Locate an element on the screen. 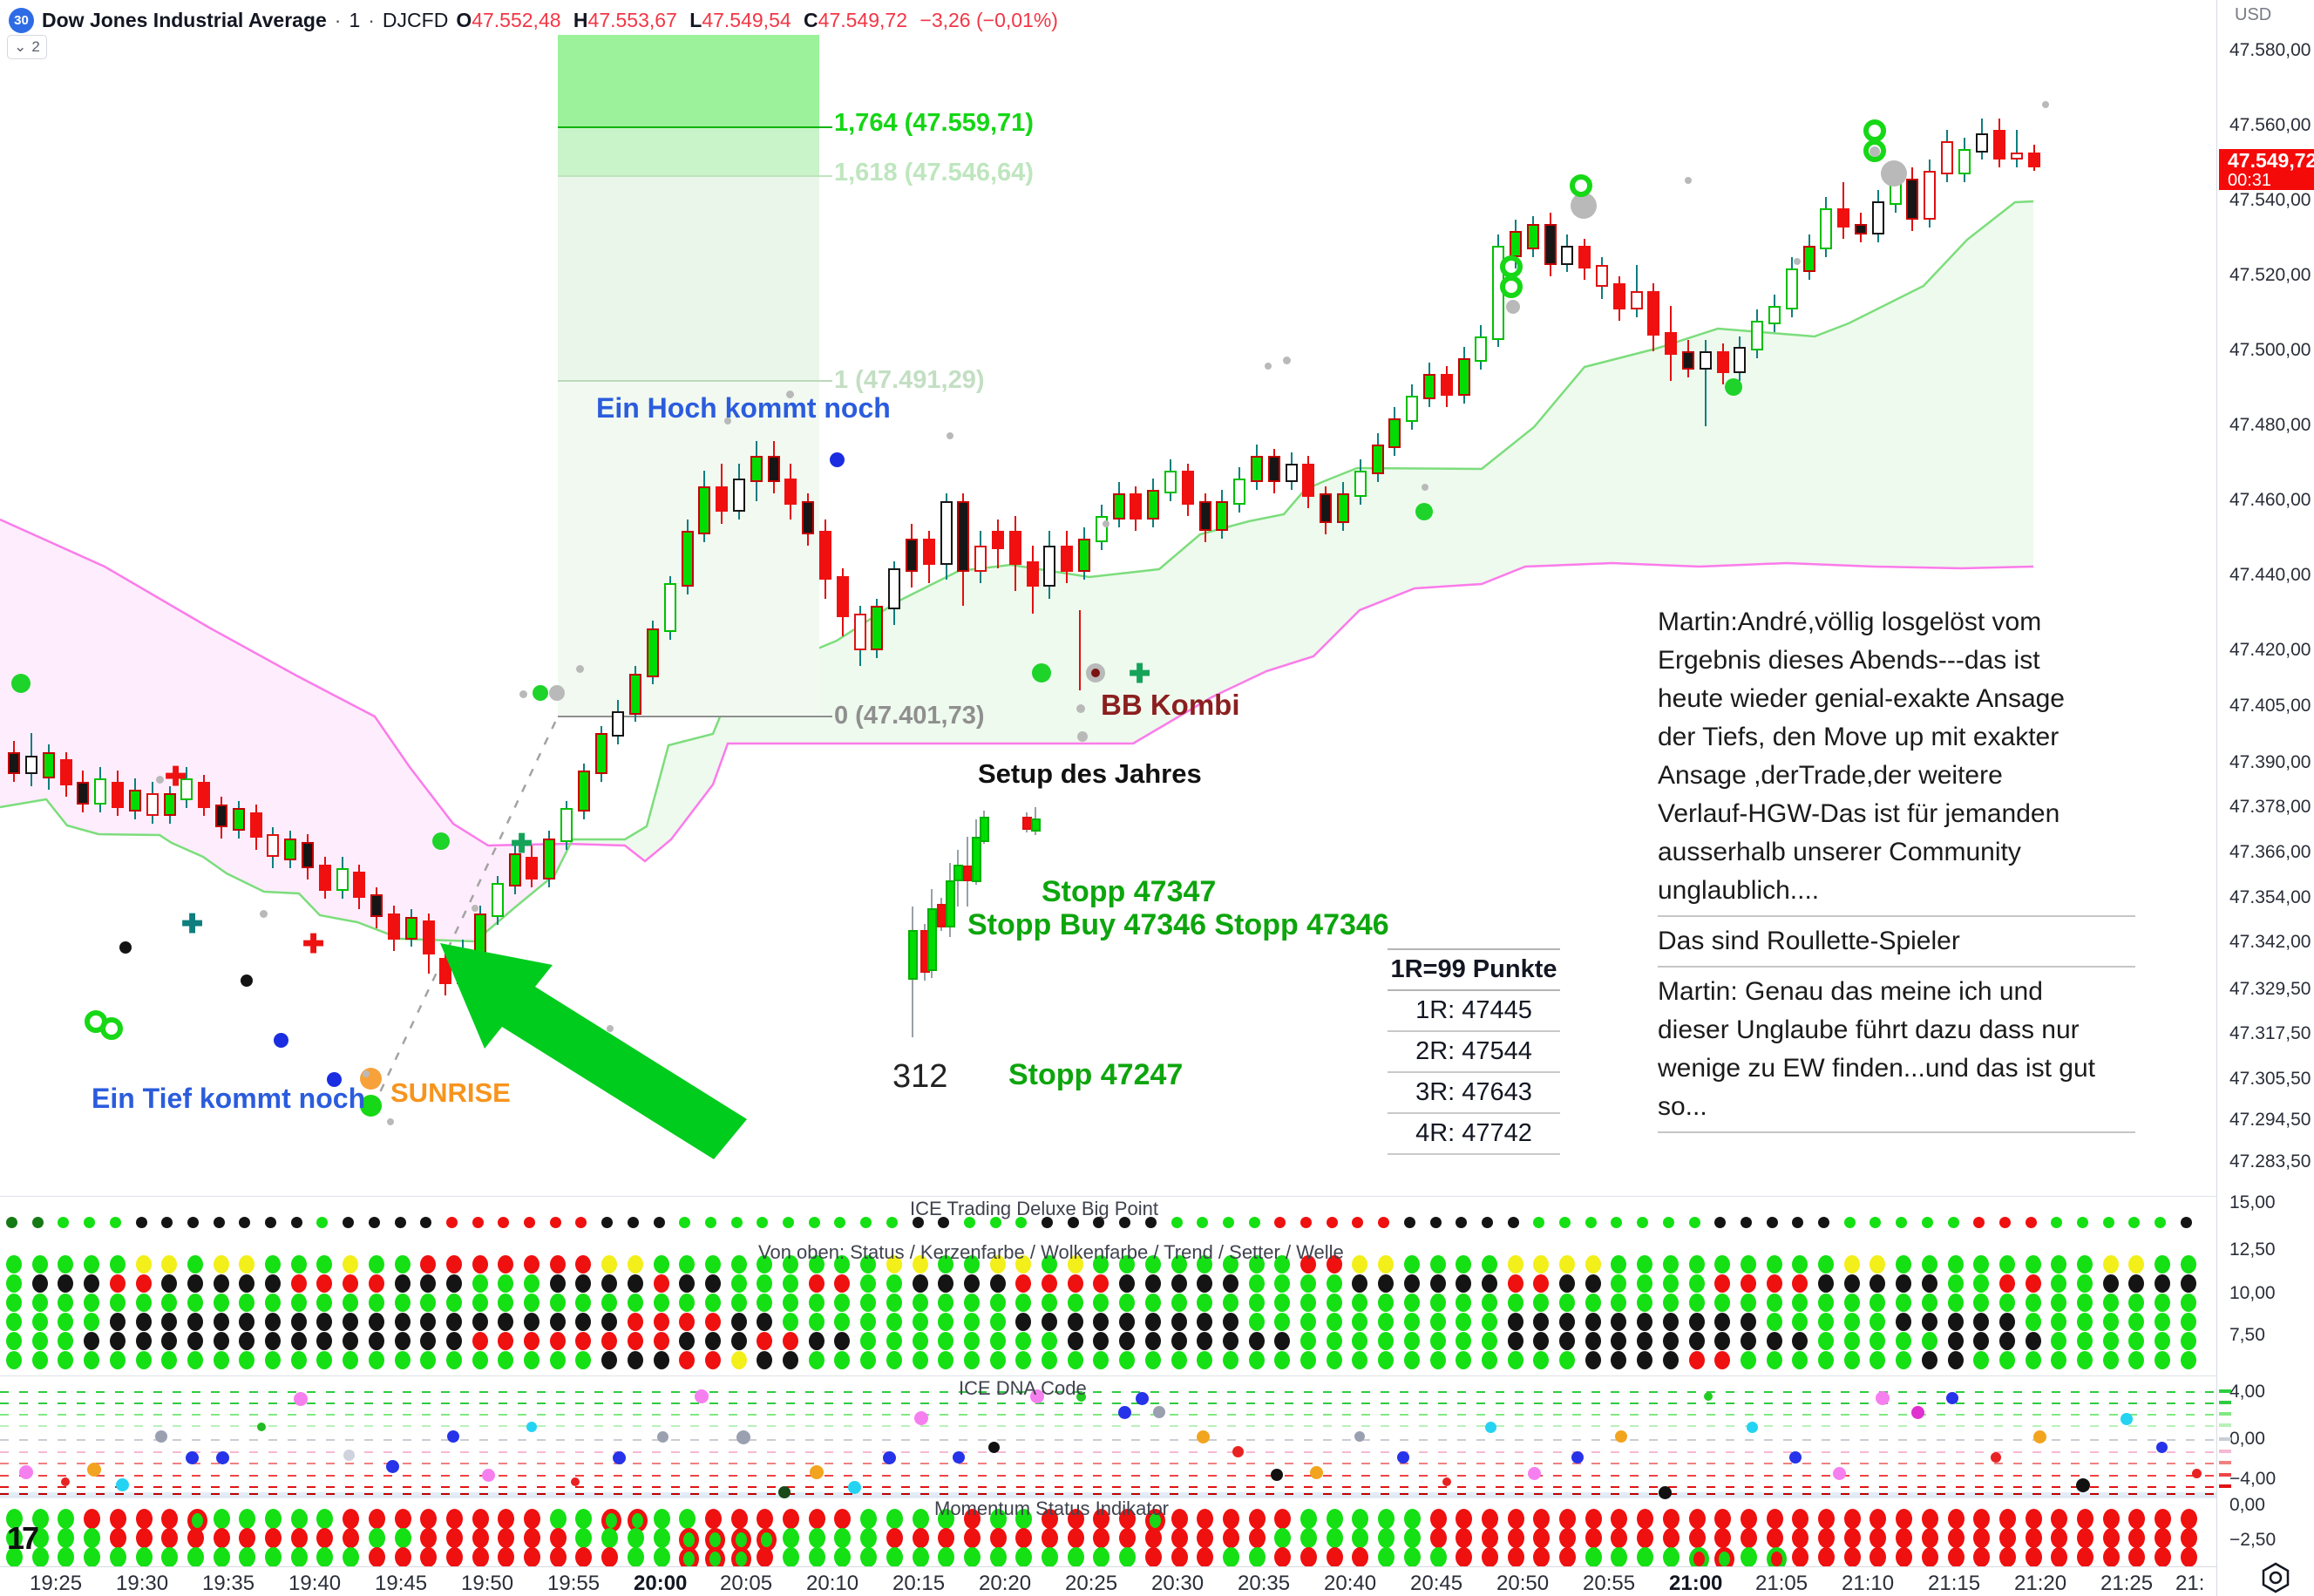 This screenshot has height=1596, width=2314. interval-label: 1 is located at coordinates (355, 19).